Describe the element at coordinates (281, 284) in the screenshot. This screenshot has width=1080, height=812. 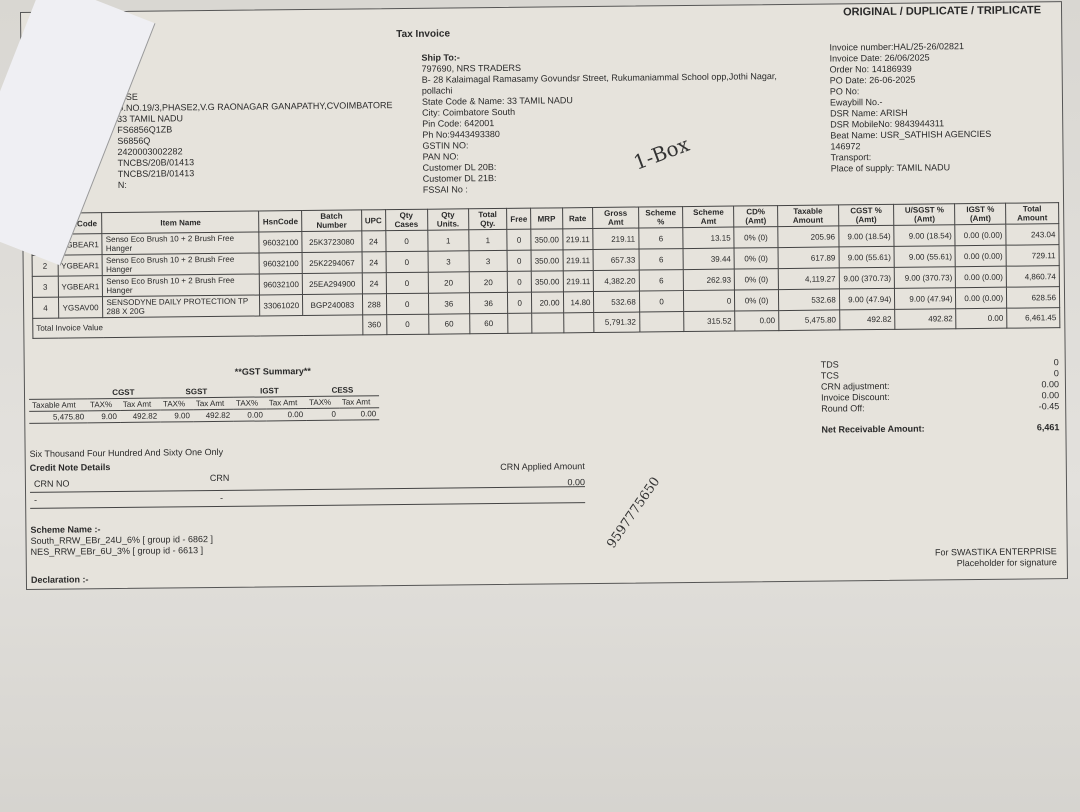
I see `table-cell: 96032100` at that location.